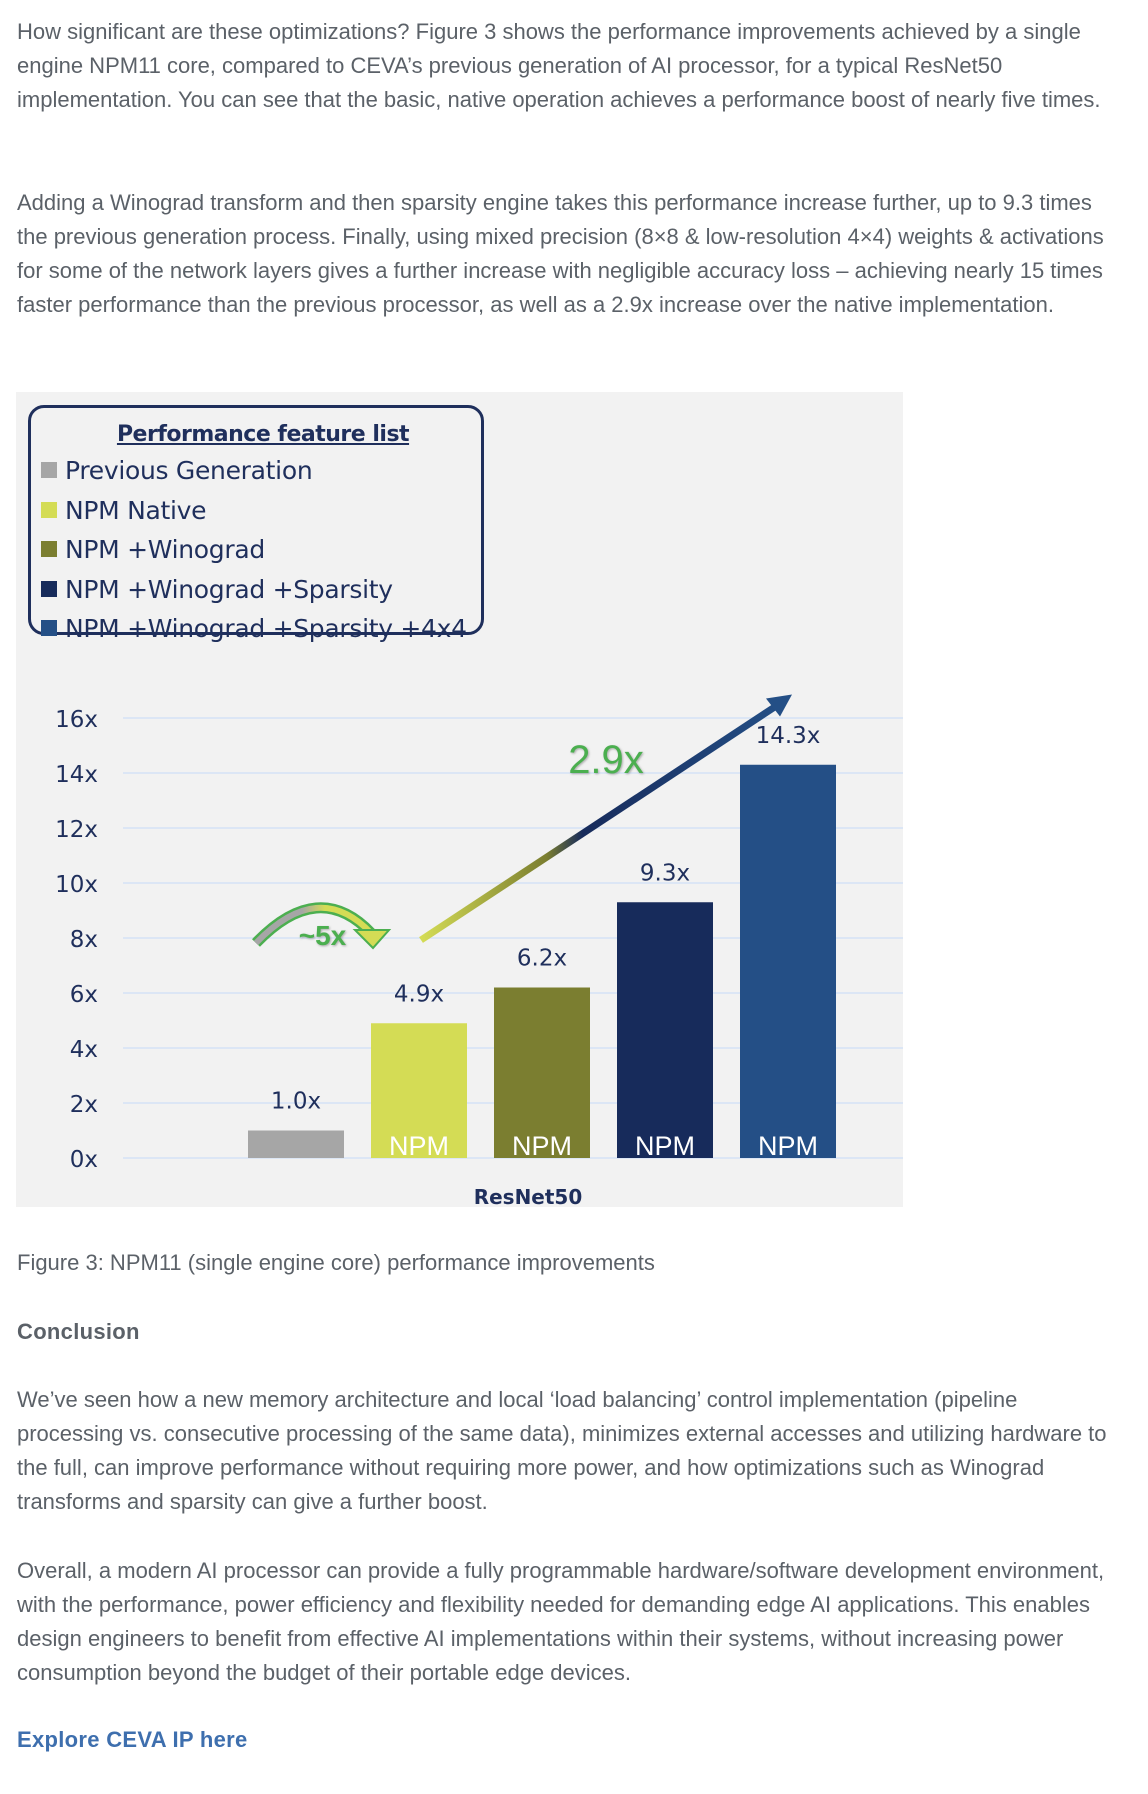  I want to click on straight-arrow-head, so click(779, 705).